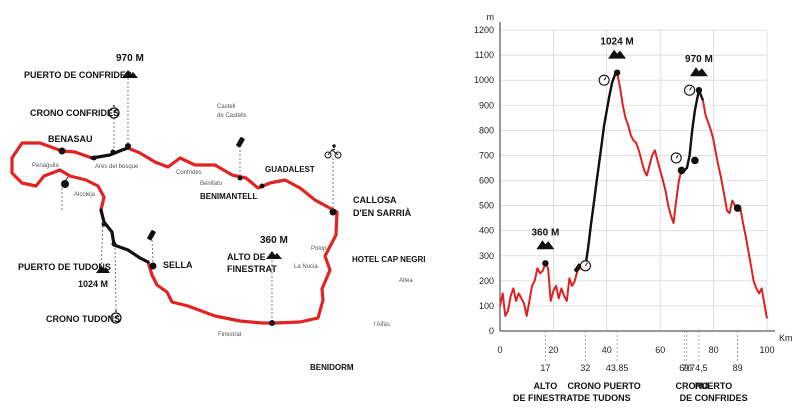  Describe the element at coordinates (252, 269) in the screenshot. I see `alto-finestrat-label-2: FINESTRAT` at that location.